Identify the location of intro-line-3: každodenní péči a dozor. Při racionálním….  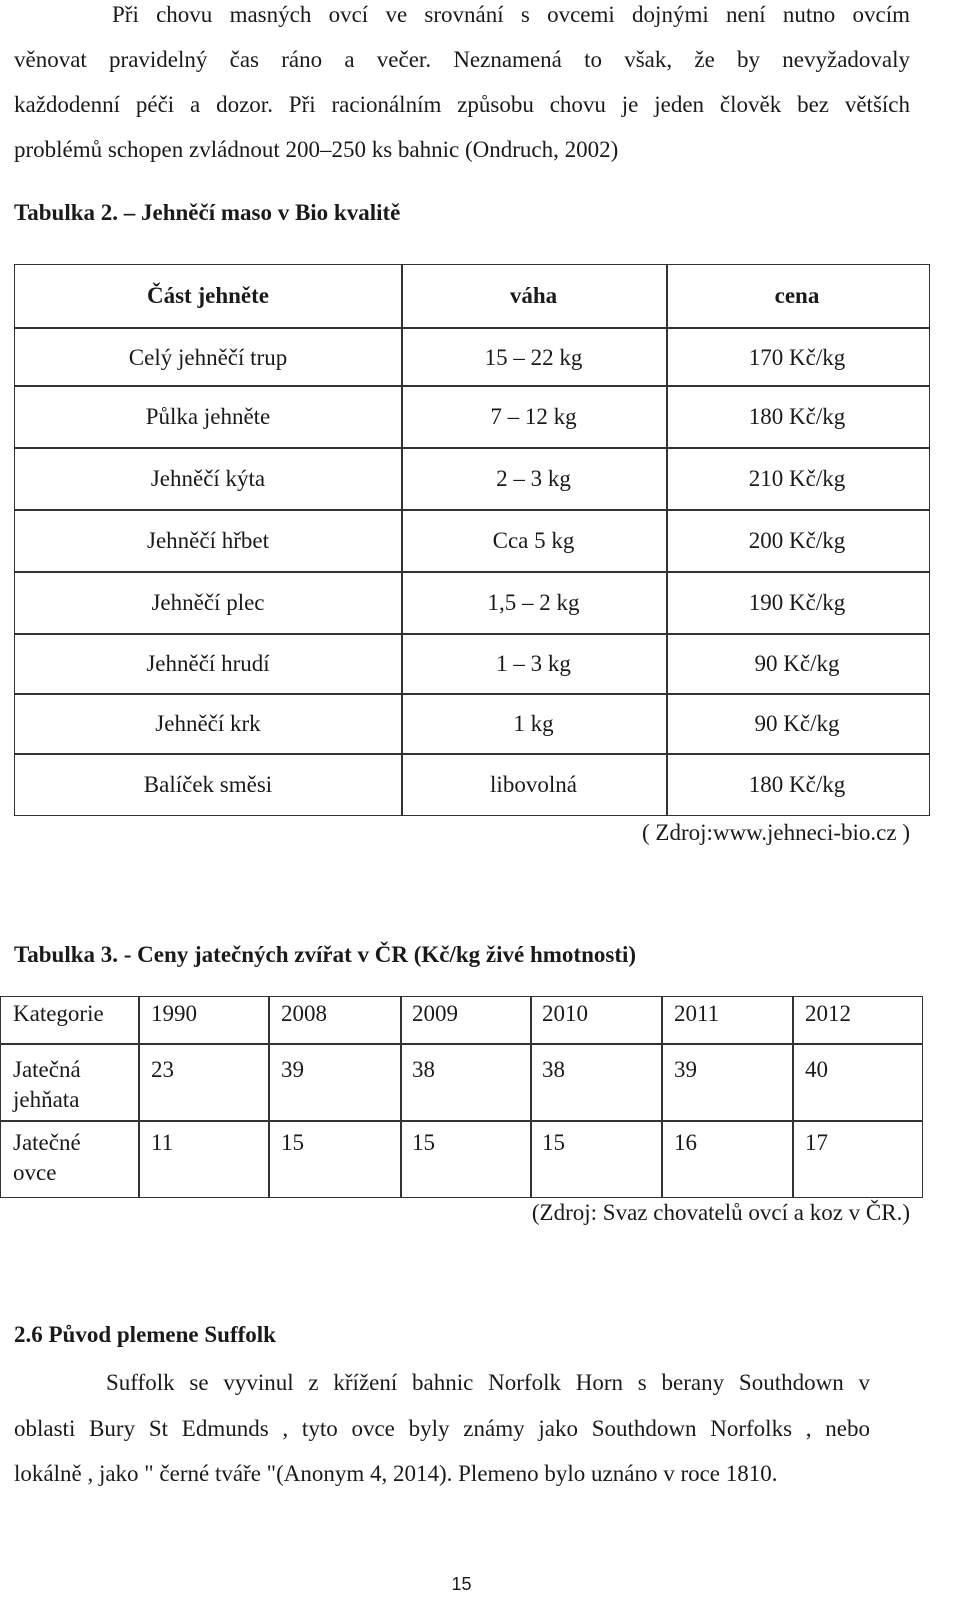
(462, 104).